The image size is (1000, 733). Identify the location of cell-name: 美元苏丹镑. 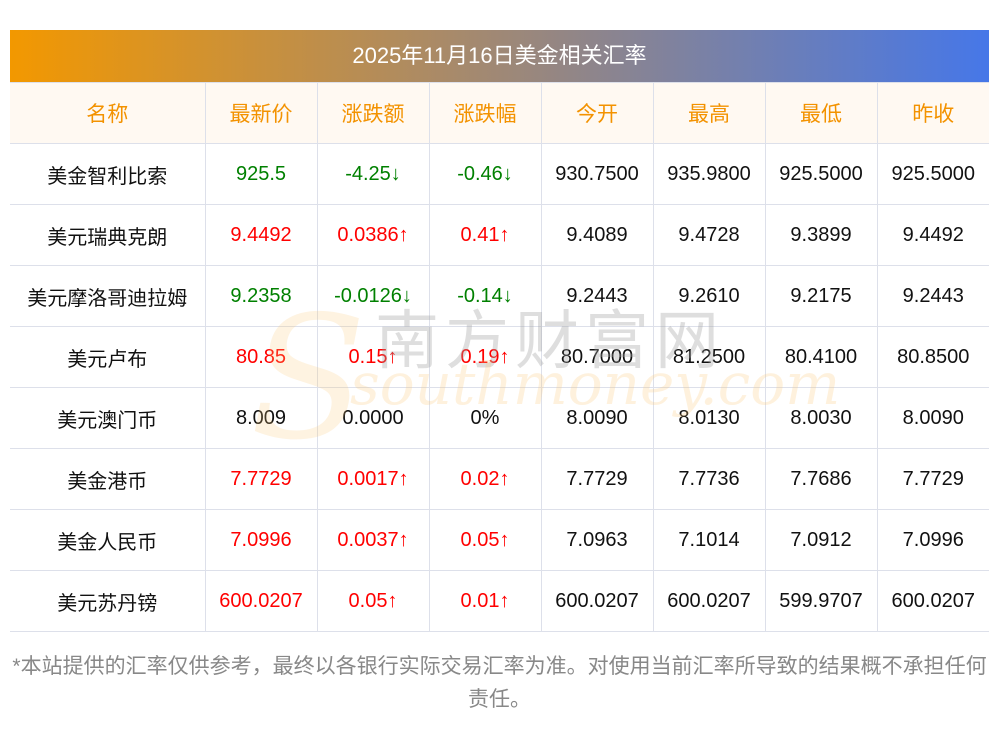
(108, 601).